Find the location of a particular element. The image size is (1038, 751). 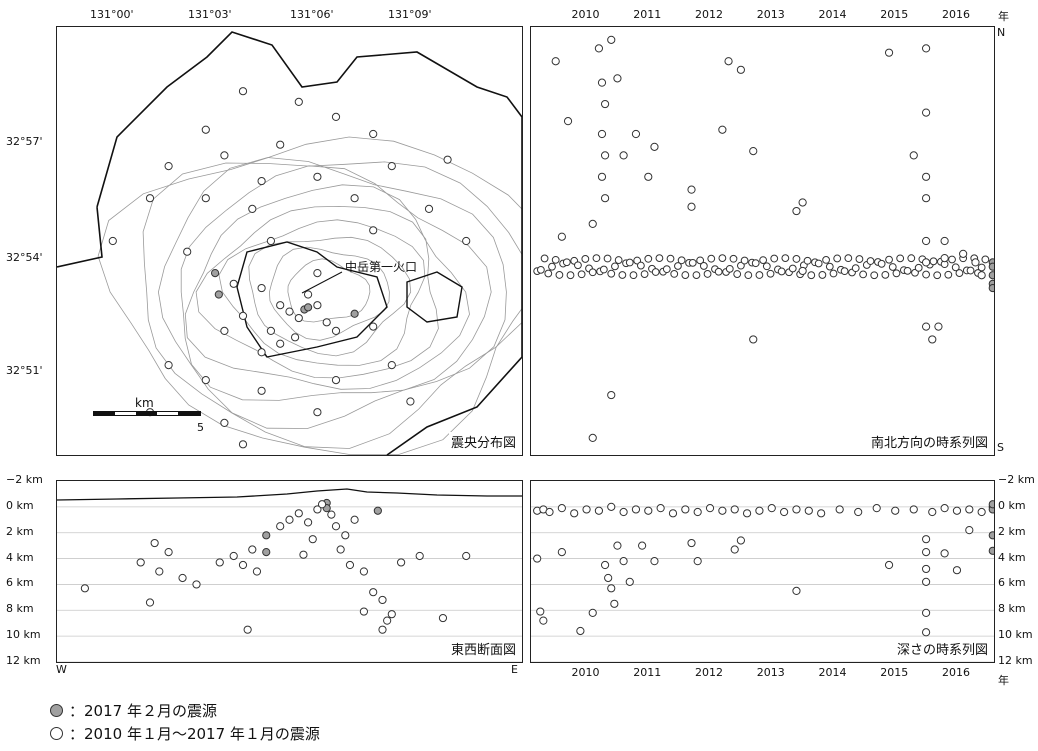

depth-tick: 0 km is located at coordinates (20, 505).